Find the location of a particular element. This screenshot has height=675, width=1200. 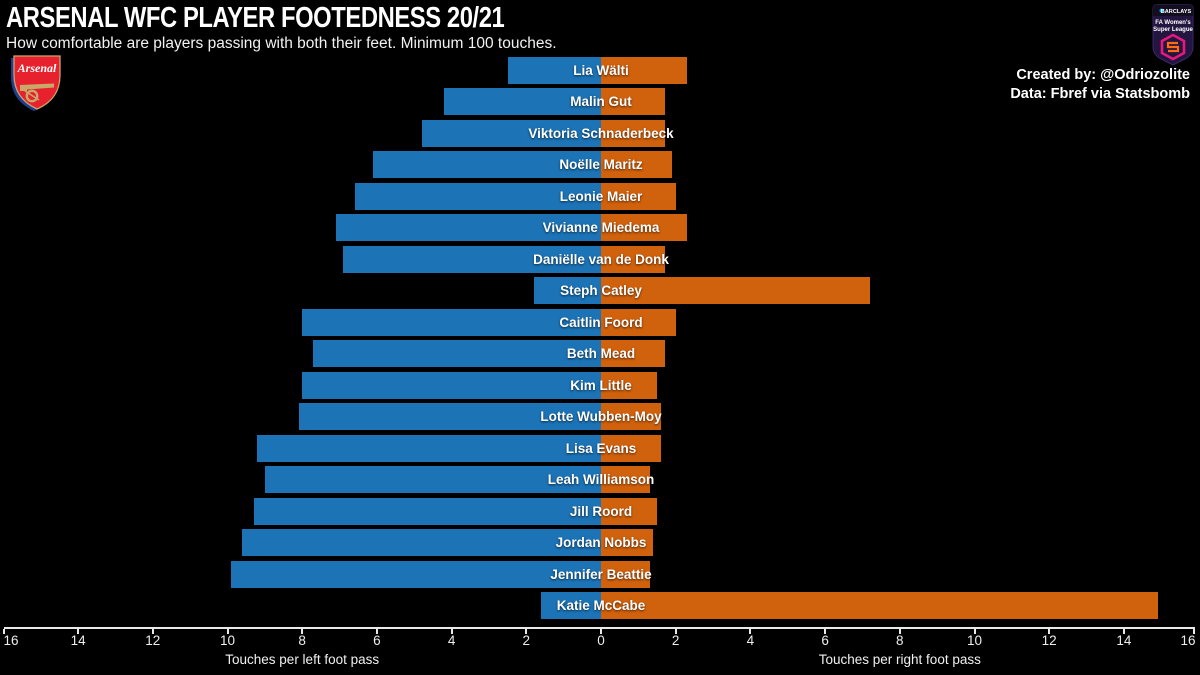

credit-source: Data: Fbref via Statsbomb is located at coordinates (1100, 94).